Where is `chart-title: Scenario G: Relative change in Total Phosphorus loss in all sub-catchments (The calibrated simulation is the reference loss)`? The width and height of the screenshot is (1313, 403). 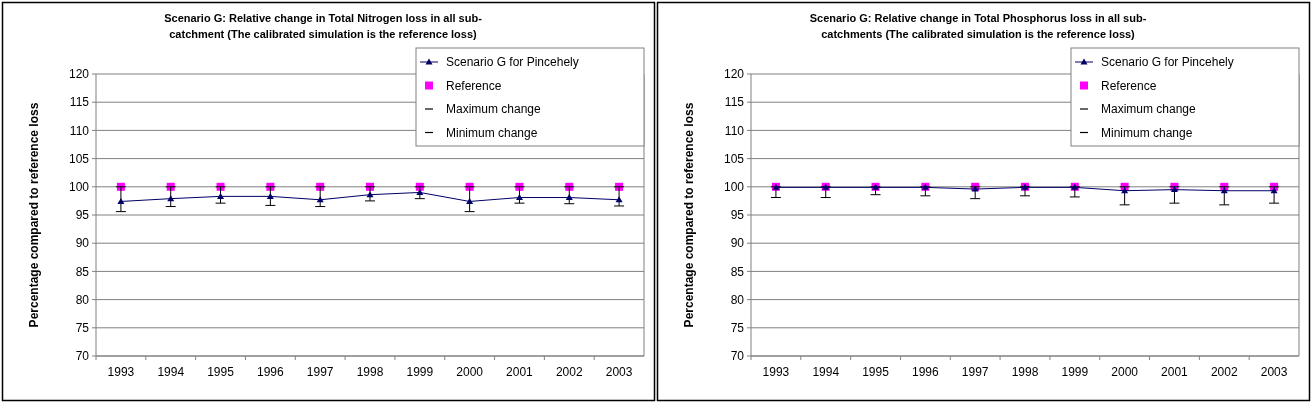 chart-title: Scenario G: Relative change in Total Phosphorus loss in all sub-catchments (The calibrated simulation is the reference loss) is located at coordinates (978, 26).